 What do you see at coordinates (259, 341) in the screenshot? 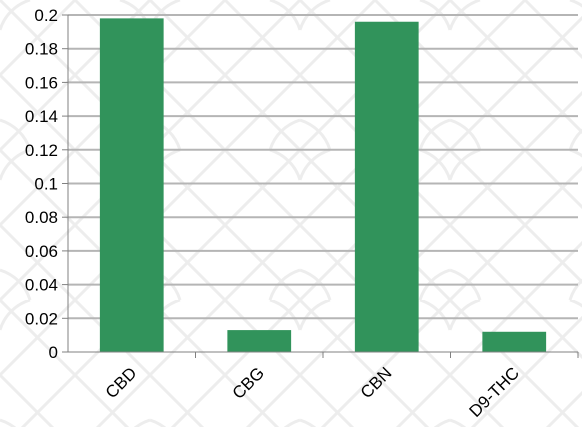
I see `bar-cbg` at bounding box center [259, 341].